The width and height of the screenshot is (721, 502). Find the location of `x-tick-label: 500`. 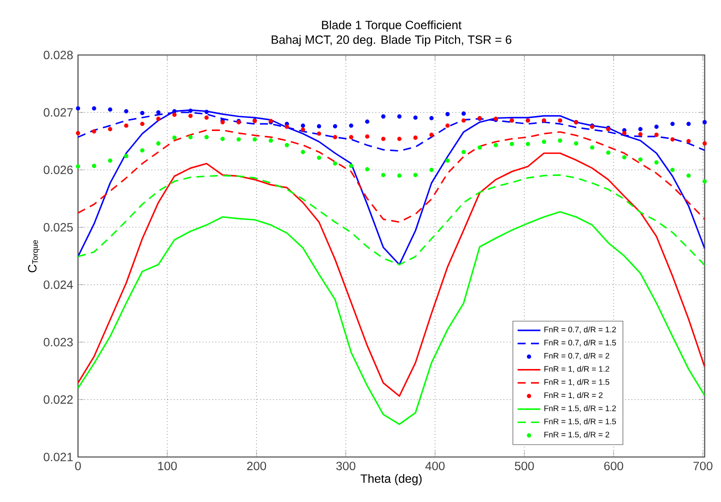

x-tick-label: 500 is located at coordinates (524, 466).